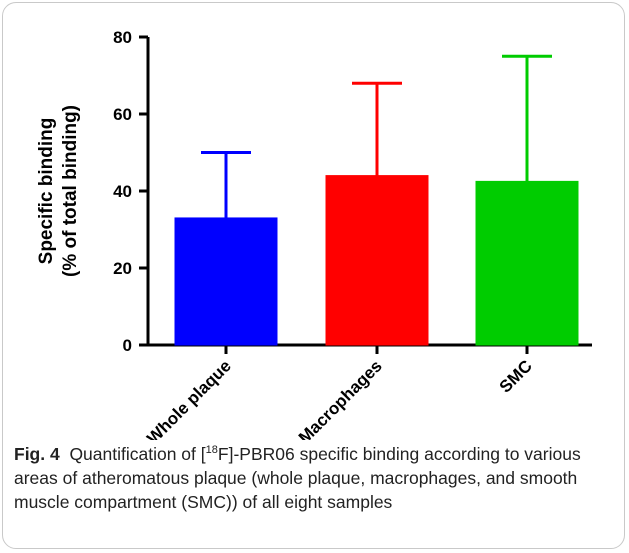 The image size is (629, 553). What do you see at coordinates (127, 345) in the screenshot?
I see `y-tick-label: 0` at bounding box center [127, 345].